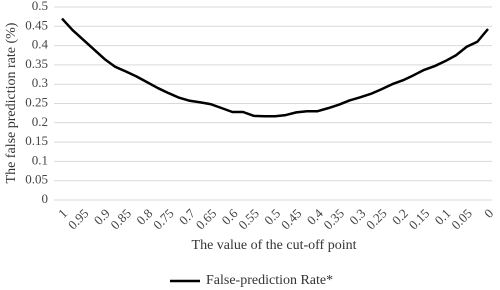 The height and width of the screenshot is (290, 500). Describe the element at coordinates (291, 219) in the screenshot. I see `x-tick-label: 0.45` at that location.